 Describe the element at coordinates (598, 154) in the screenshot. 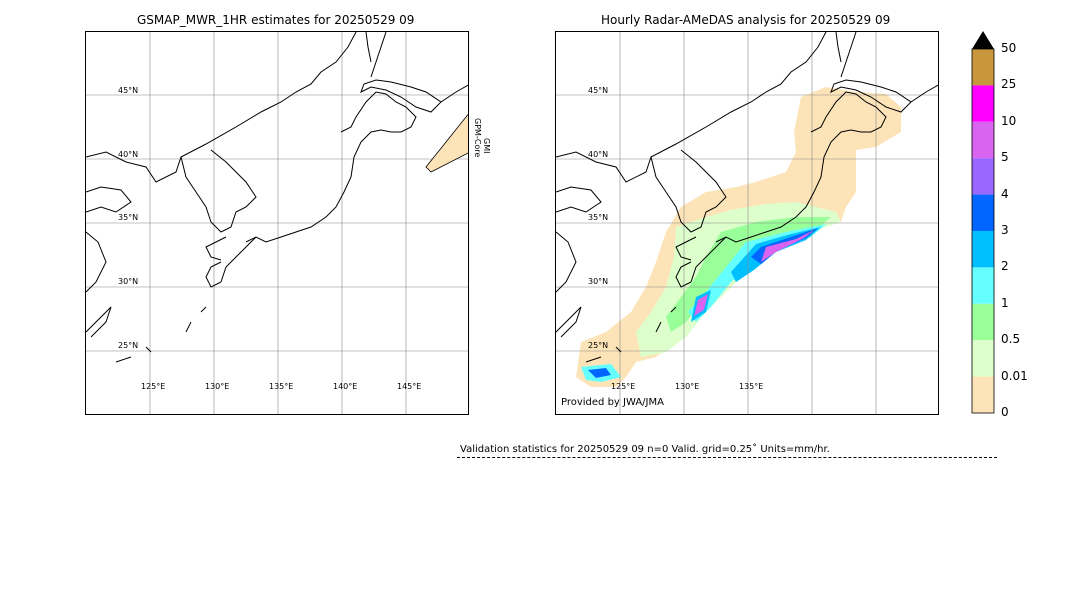

I see `right-lat-label-40: 40°N` at that location.